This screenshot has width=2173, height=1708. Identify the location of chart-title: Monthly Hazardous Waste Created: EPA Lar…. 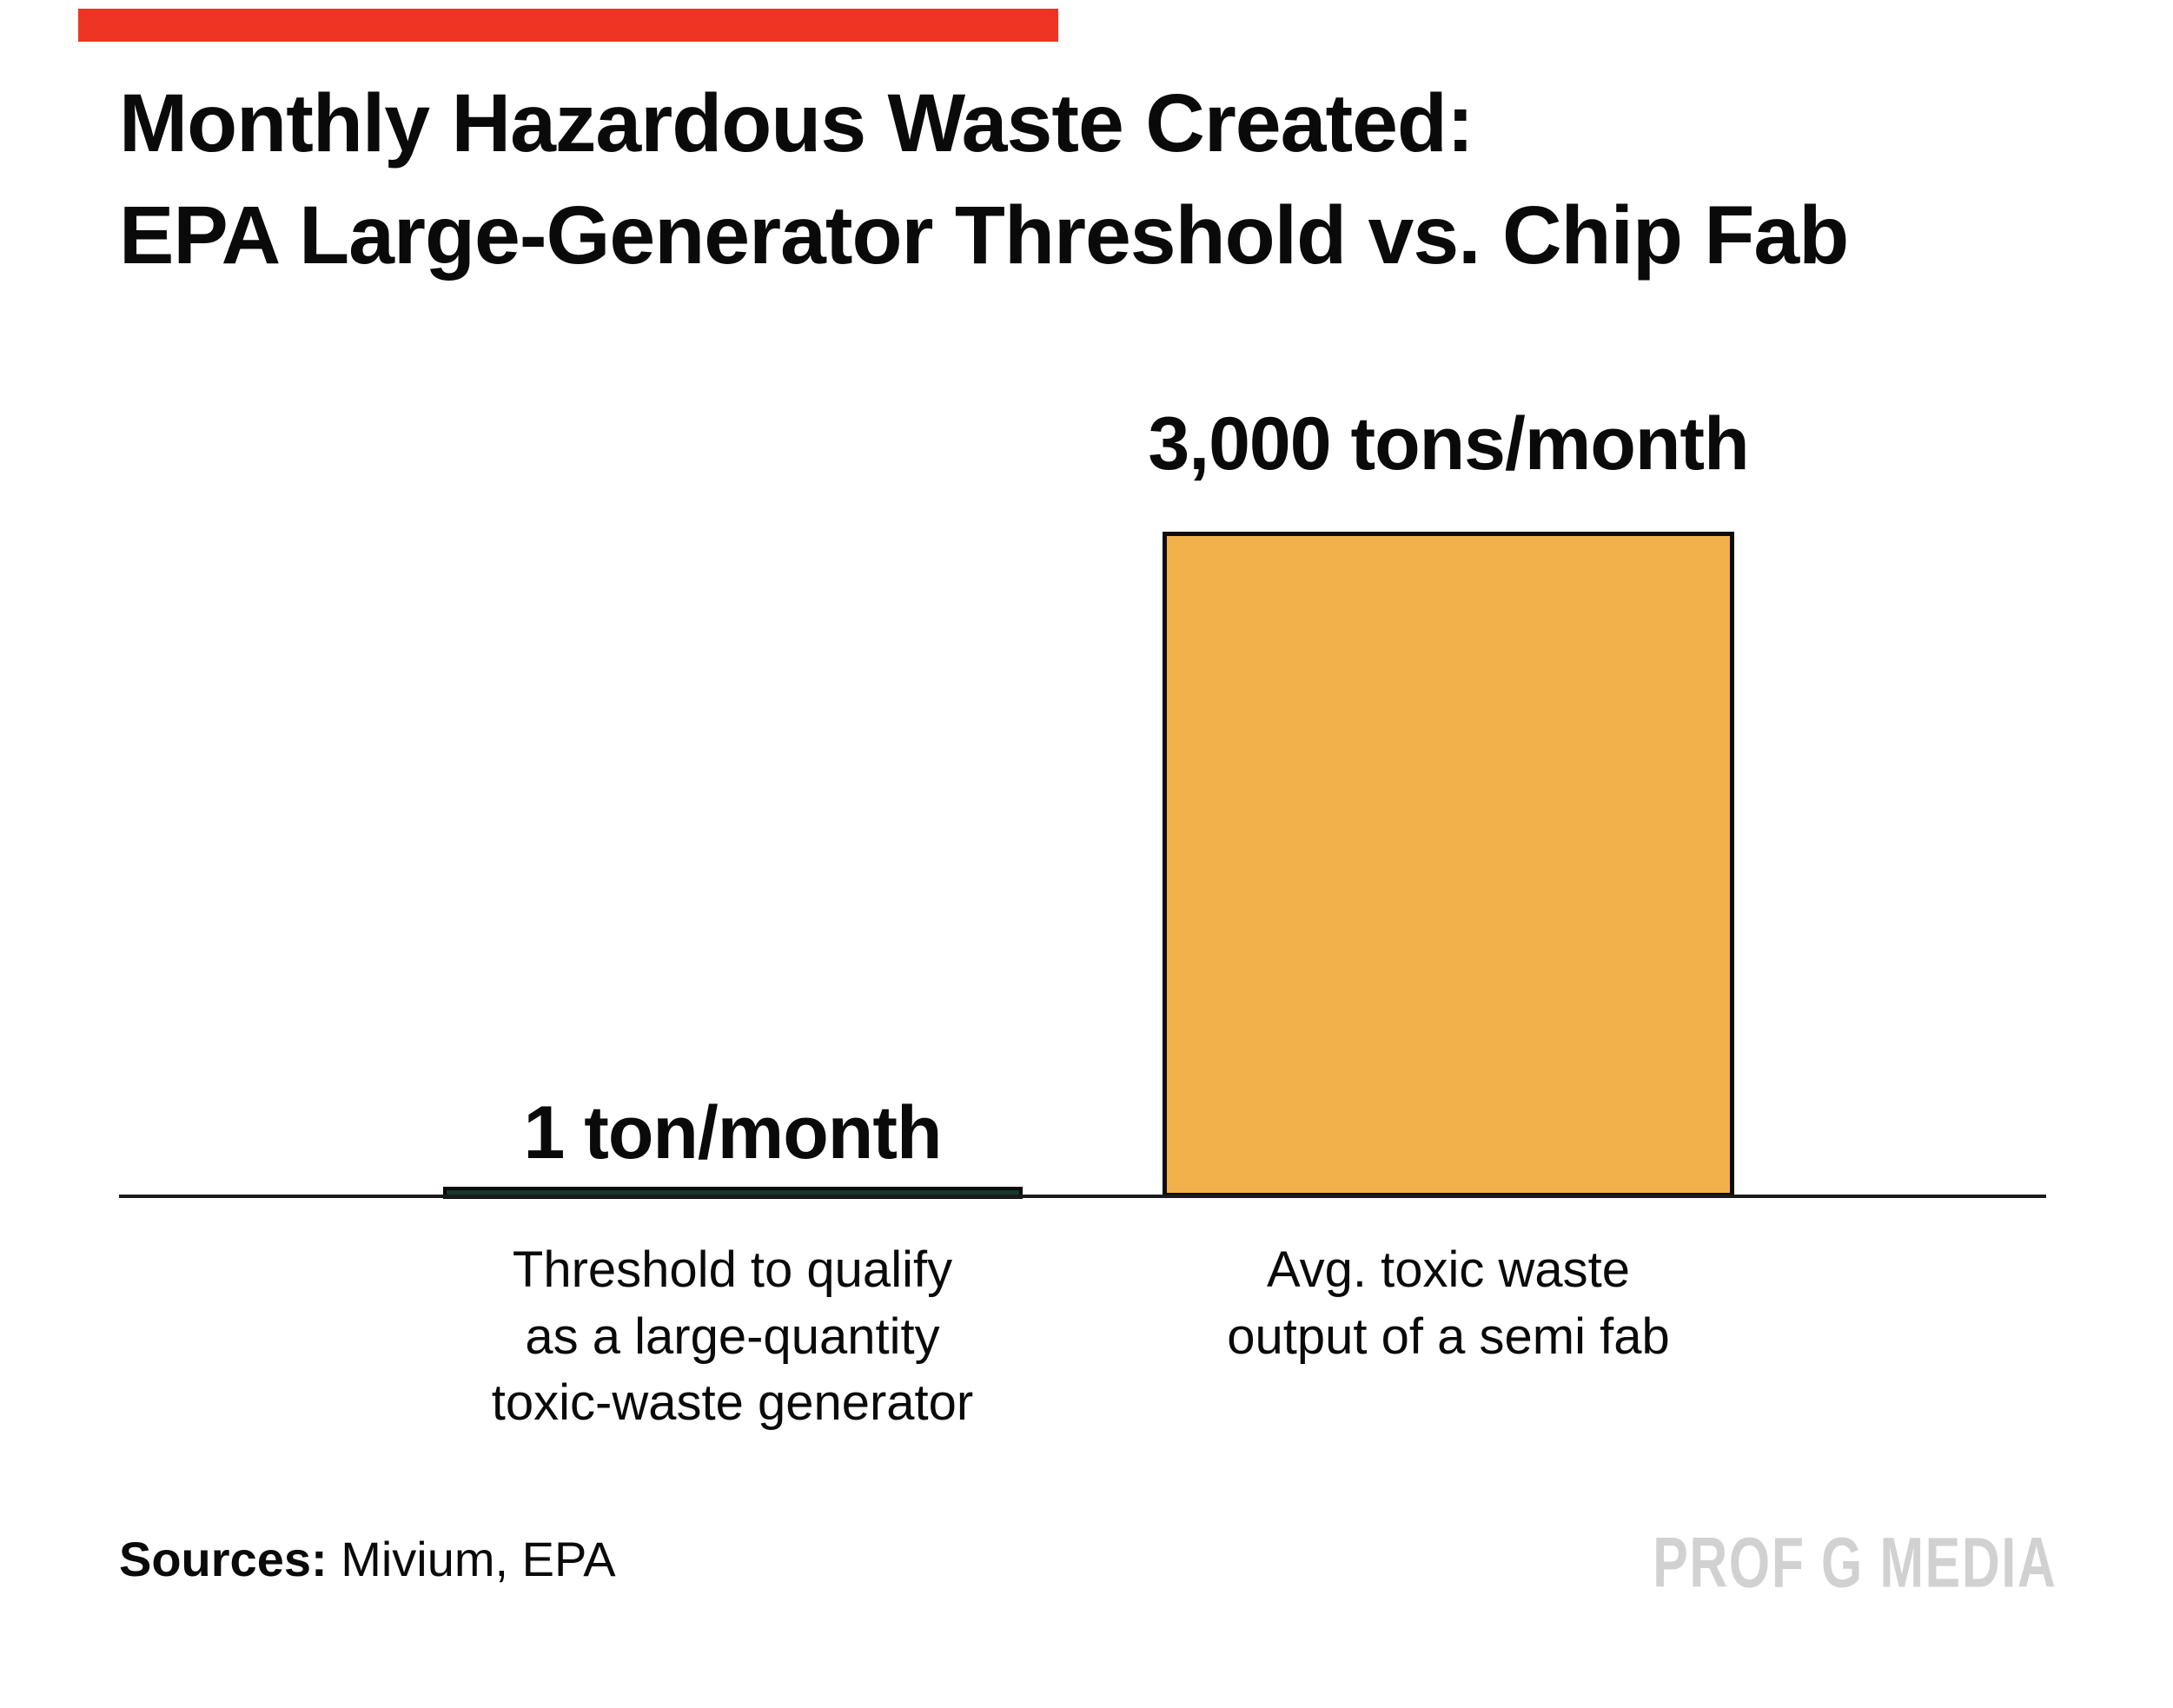
(984, 180).